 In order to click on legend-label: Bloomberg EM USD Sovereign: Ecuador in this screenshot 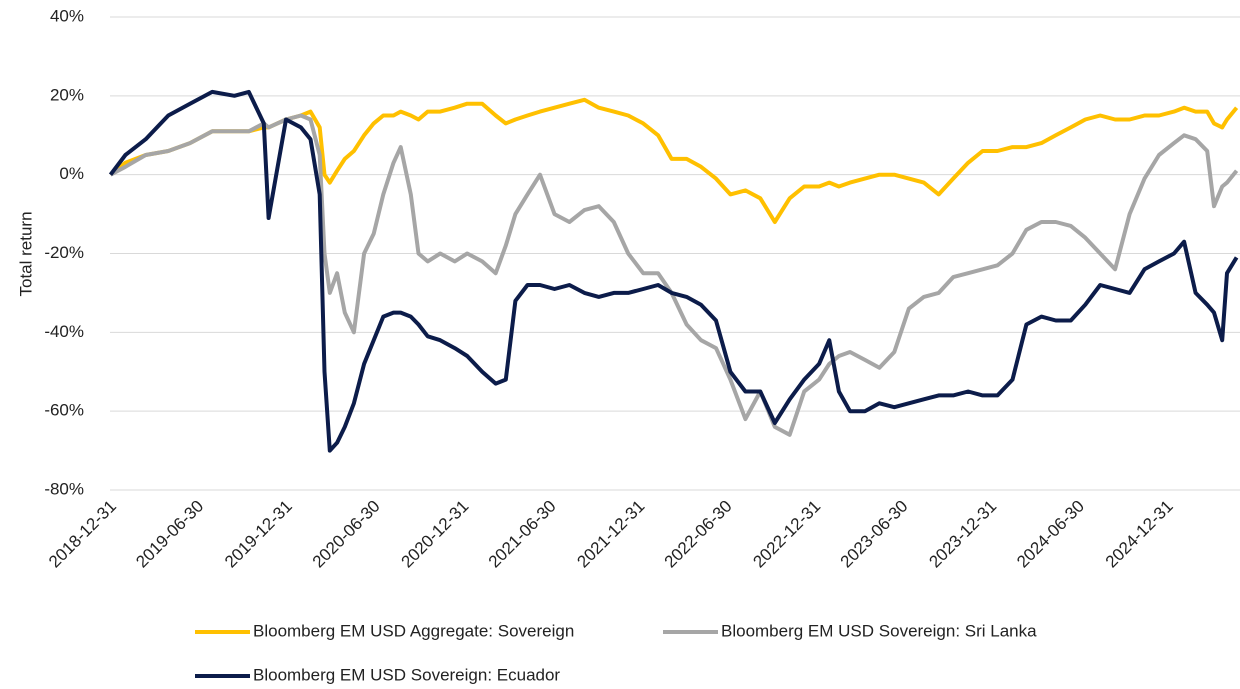, I will do `click(406, 674)`.